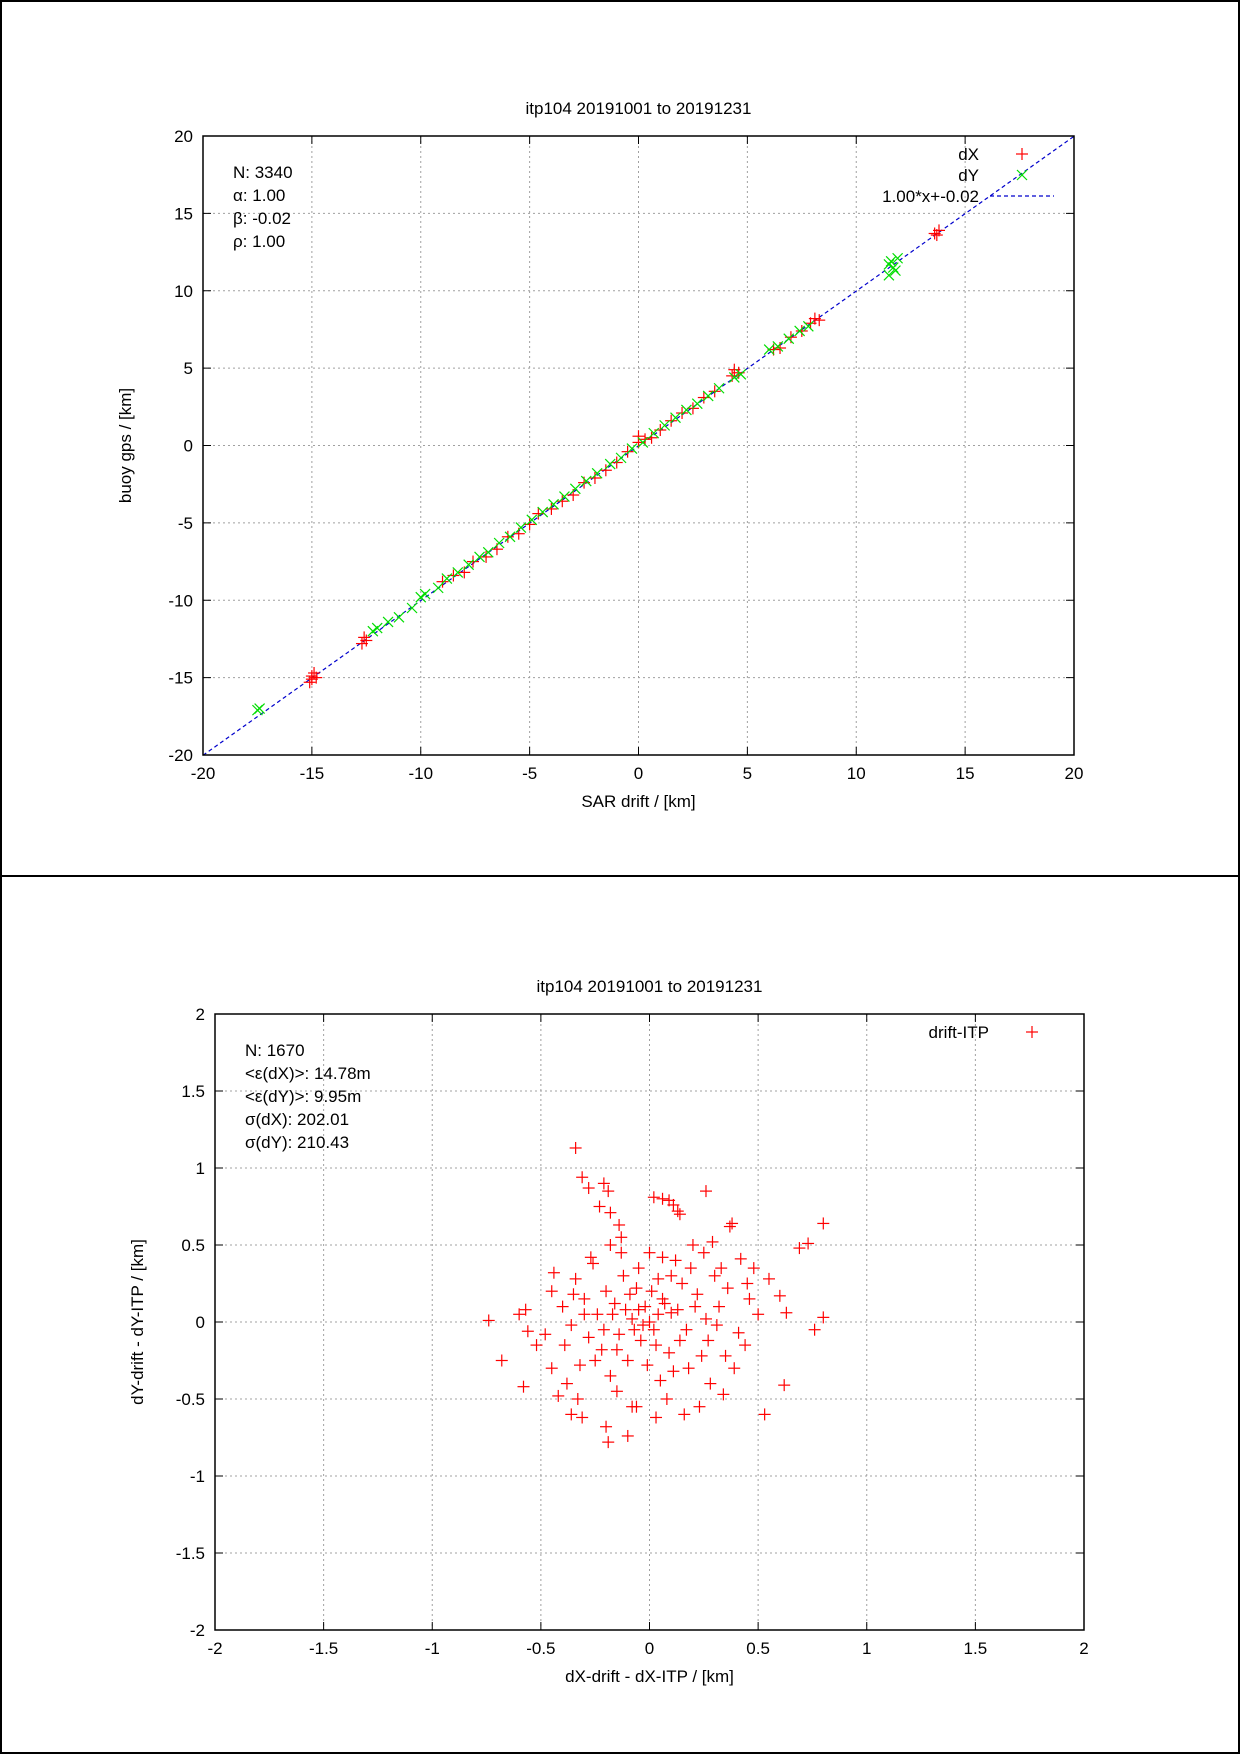 The height and width of the screenshot is (1754, 1240). I want to click on legend-marks, so click(1022, 172).